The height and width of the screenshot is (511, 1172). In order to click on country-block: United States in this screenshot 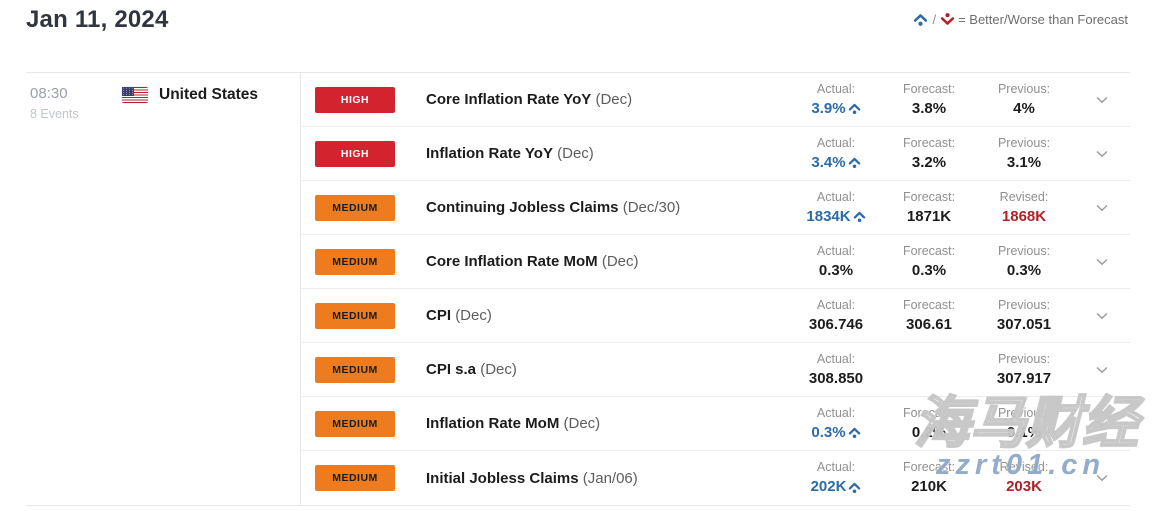, I will do `click(190, 95)`.